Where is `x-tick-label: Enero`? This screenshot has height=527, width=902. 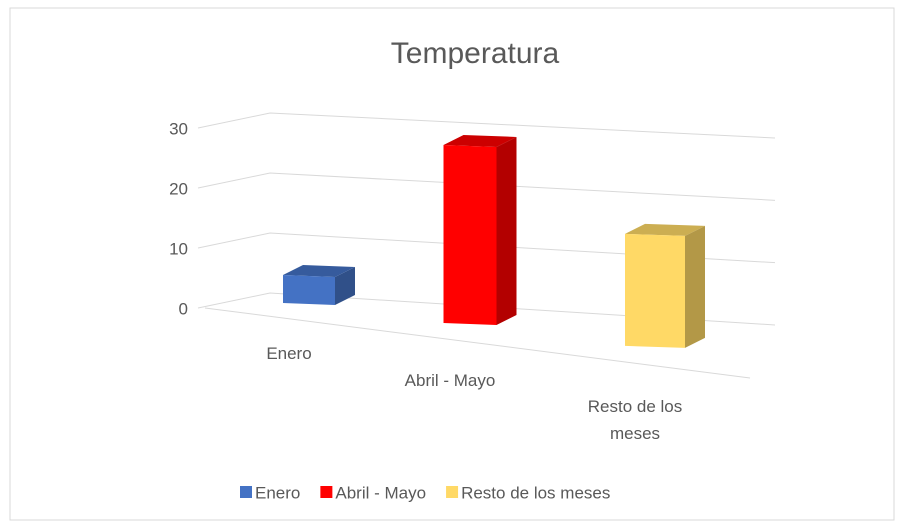 x-tick-label: Enero is located at coordinates (289, 353).